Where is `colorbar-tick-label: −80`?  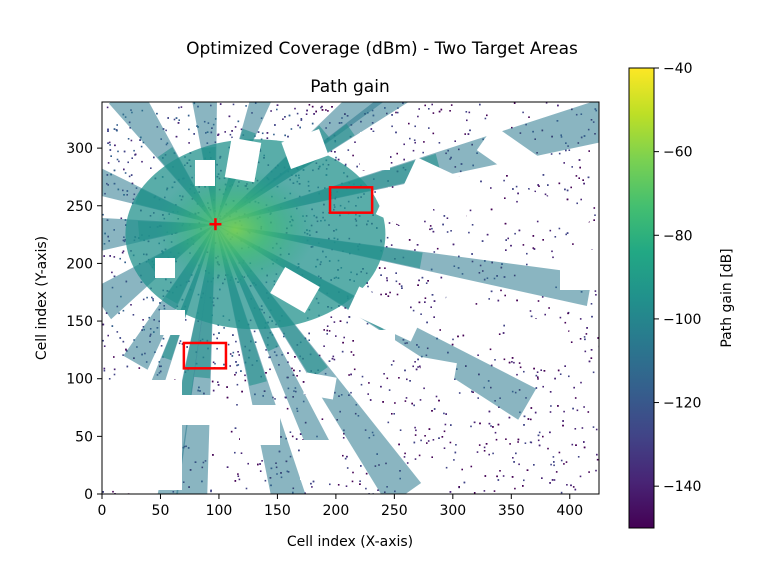
colorbar-tick-label: −80 is located at coordinates (678, 236).